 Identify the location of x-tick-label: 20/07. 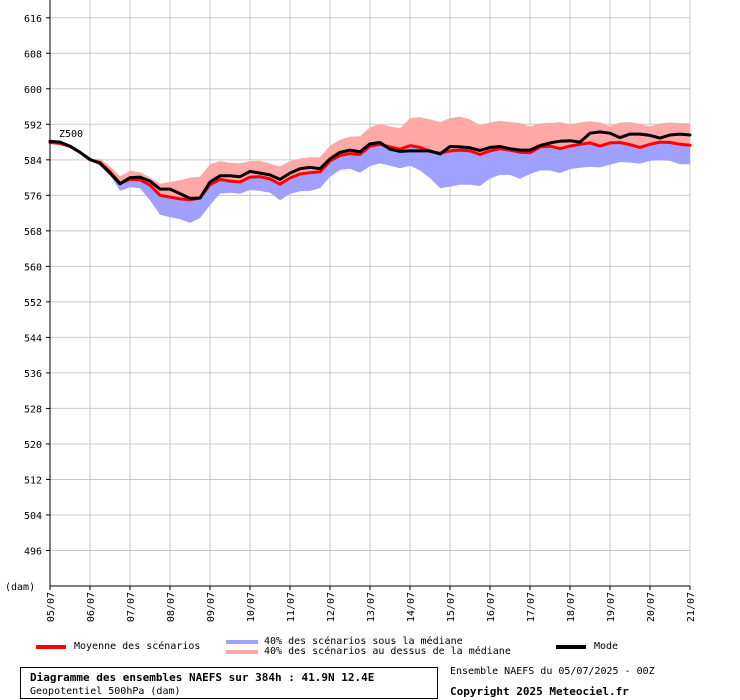
(651, 607).